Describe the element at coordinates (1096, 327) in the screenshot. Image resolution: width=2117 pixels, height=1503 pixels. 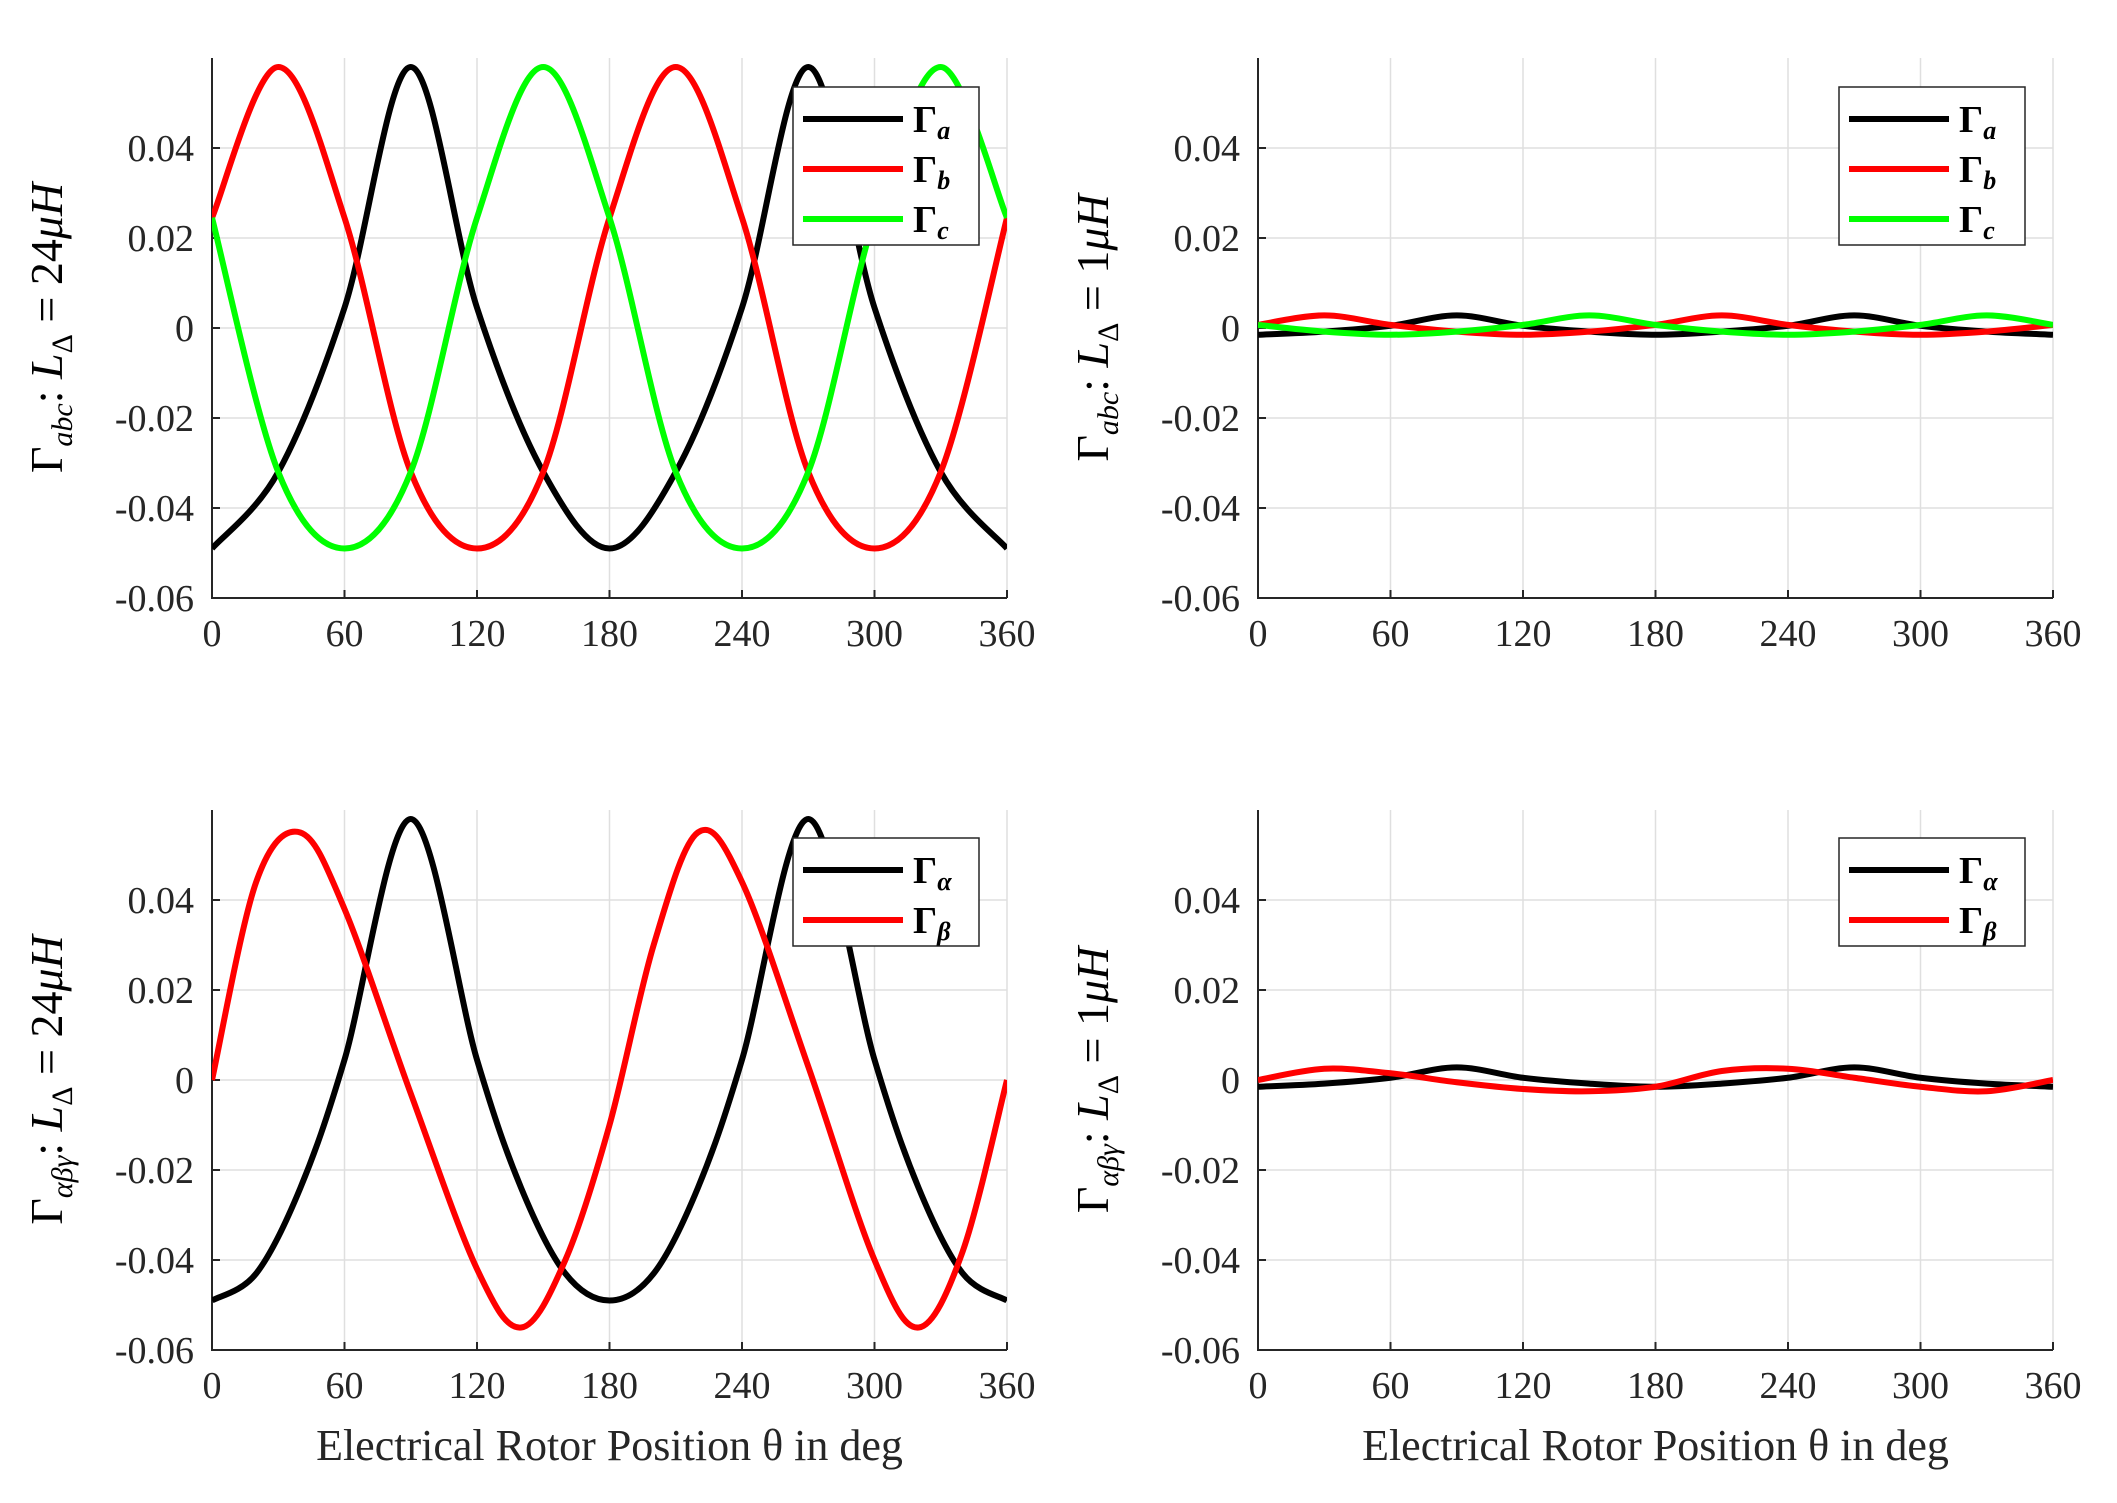
I see `y-axis-label: Γabc: LΔ = 1μH` at that location.